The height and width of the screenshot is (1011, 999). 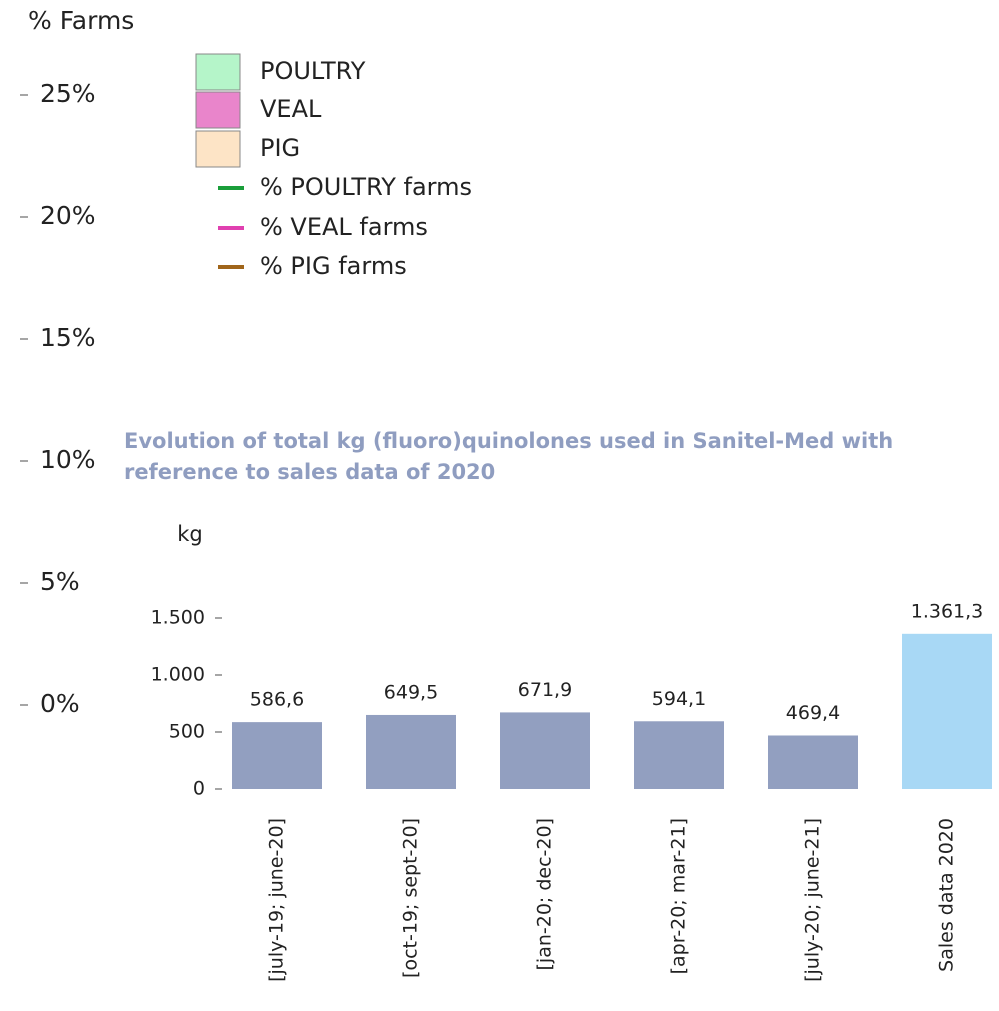 I want to click on value-label: 671,9, so click(x=545, y=690).